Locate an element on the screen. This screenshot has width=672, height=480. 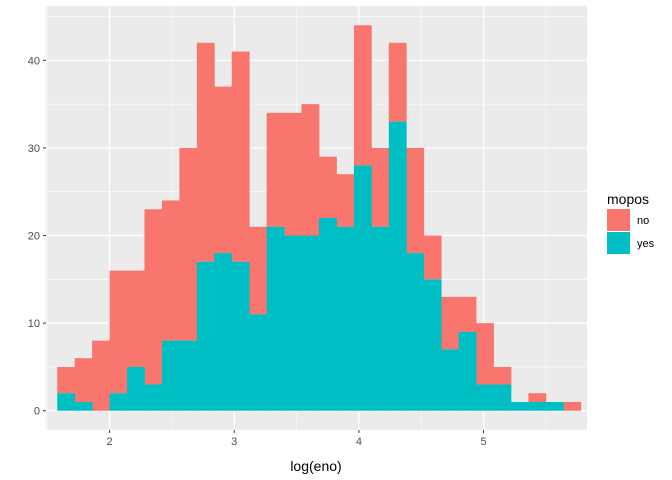
x-tick-label: 4 is located at coordinates (359, 442).